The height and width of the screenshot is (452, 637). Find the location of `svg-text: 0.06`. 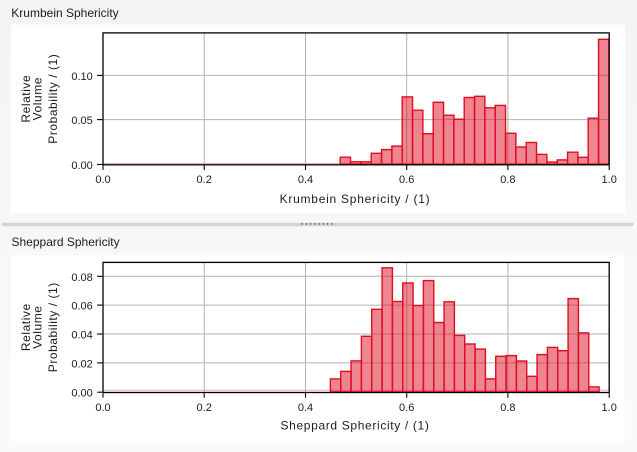

svg-text: 0.06 is located at coordinates (81, 307).